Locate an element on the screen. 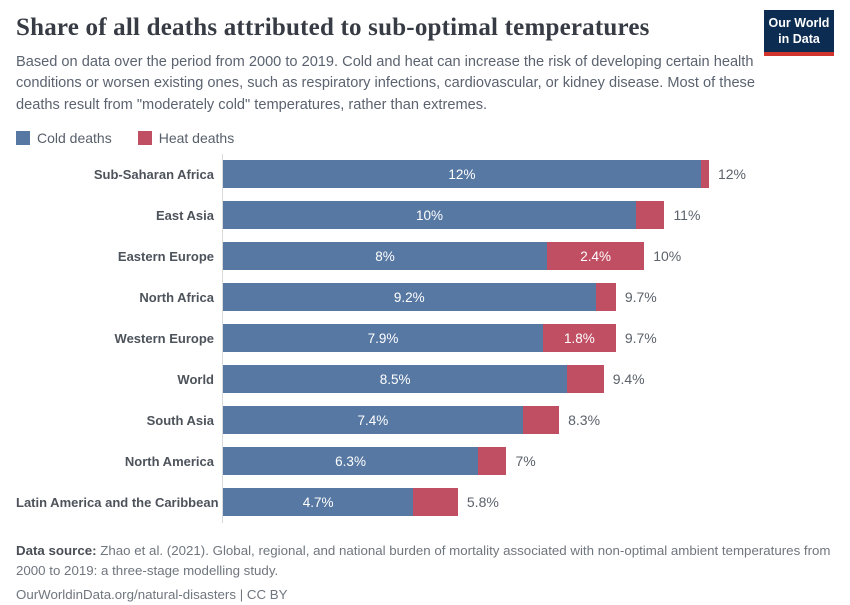 This screenshot has width=850, height=605. heat-value-label: 1.8% is located at coordinates (579, 338).